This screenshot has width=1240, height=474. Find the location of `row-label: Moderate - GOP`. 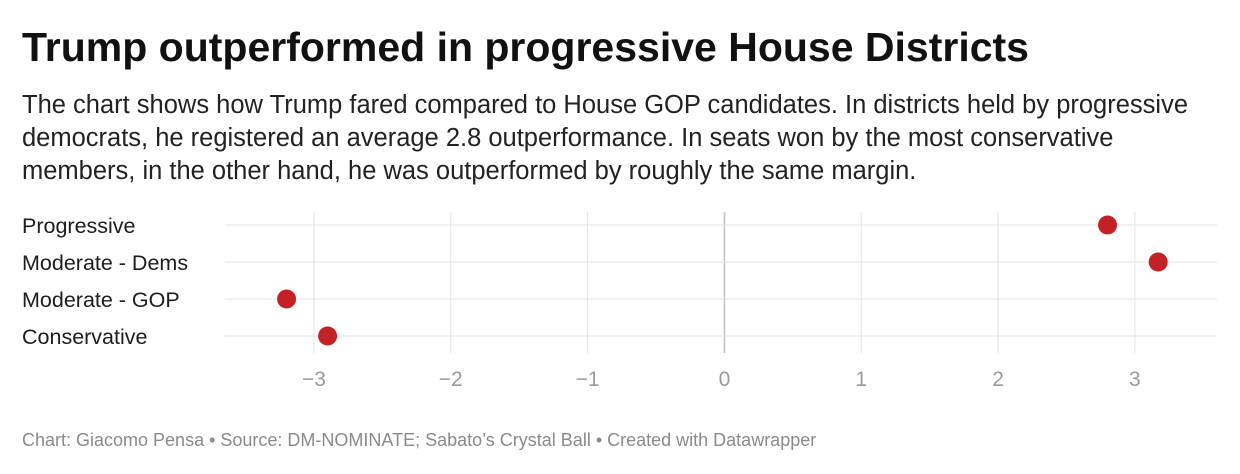

row-label: Moderate - GOP is located at coordinates (101, 300).